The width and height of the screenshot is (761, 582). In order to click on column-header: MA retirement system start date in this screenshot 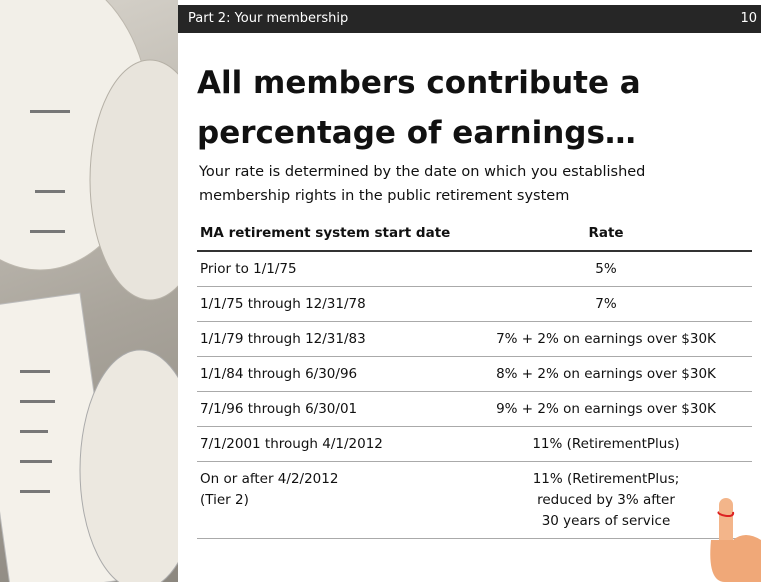, I will do `click(325, 233)`.